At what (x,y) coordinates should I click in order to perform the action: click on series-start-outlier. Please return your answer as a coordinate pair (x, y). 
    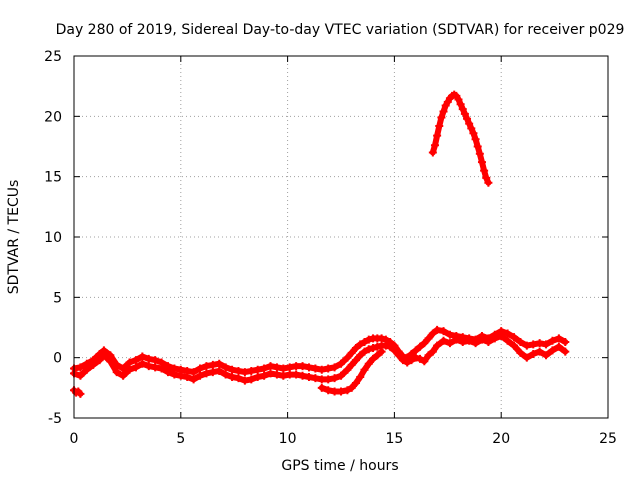
    Looking at the image, I should click on (77, 392).